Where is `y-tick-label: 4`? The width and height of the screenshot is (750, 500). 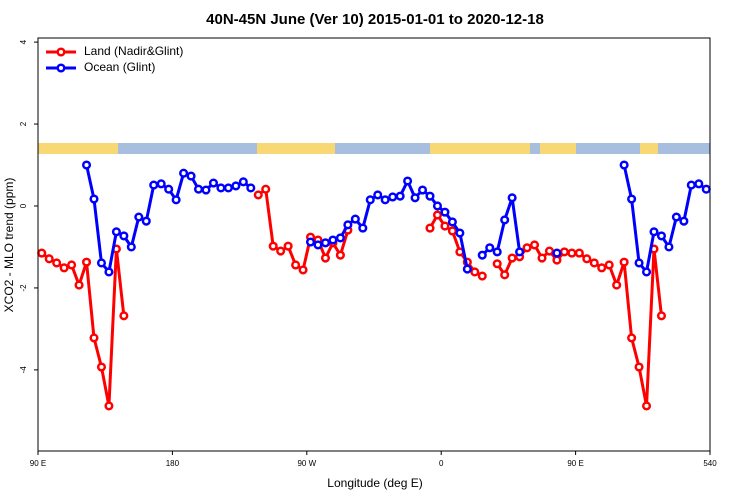 y-tick-label: 4 is located at coordinates (23, 41).